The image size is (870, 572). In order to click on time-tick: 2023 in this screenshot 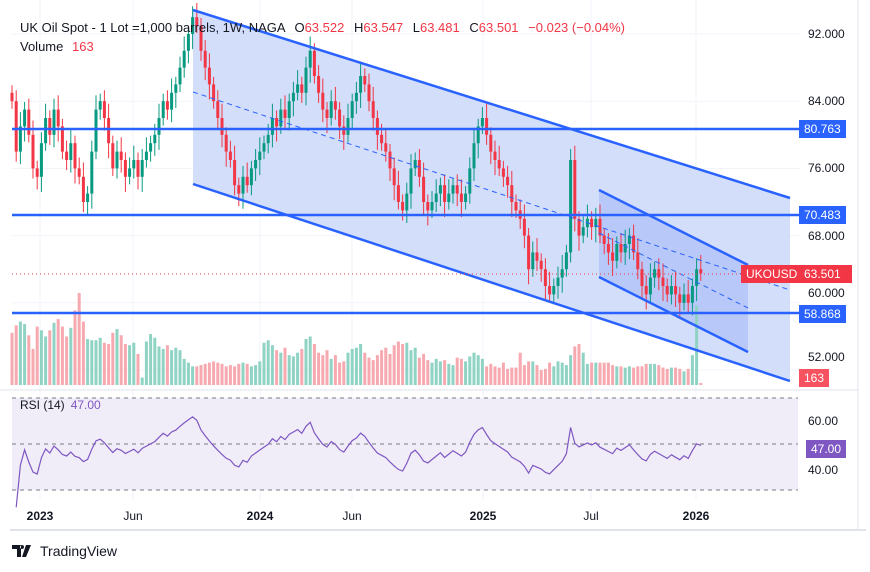, I will do `click(40, 516)`.